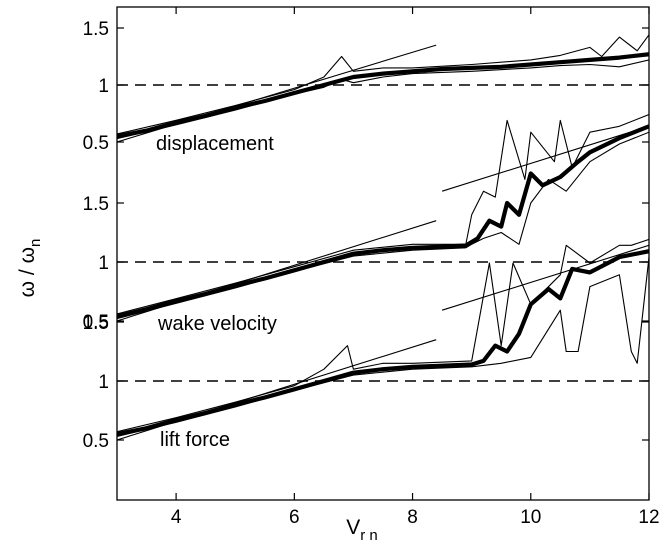 The width and height of the screenshot is (664, 544). I want to click on x-tick-label: 4, so click(176, 517).